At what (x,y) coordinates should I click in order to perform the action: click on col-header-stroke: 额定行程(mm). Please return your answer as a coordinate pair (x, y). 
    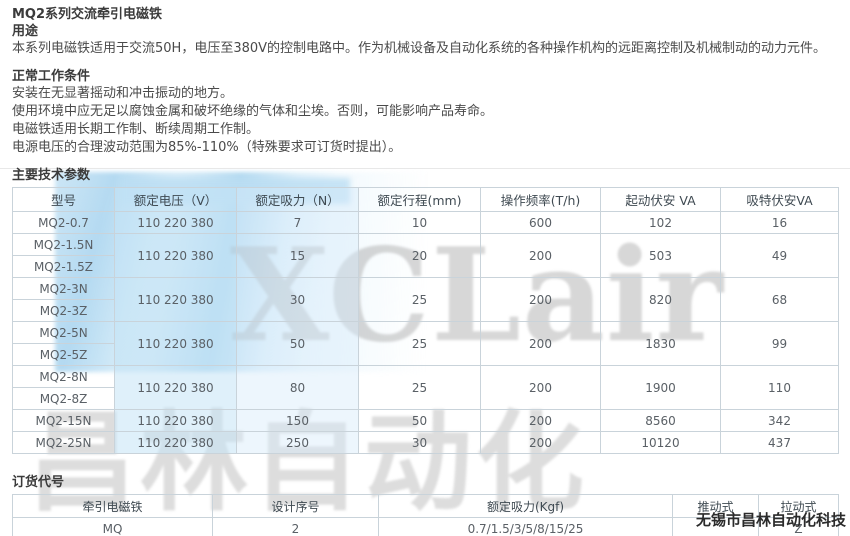
    Looking at the image, I should click on (419, 199).